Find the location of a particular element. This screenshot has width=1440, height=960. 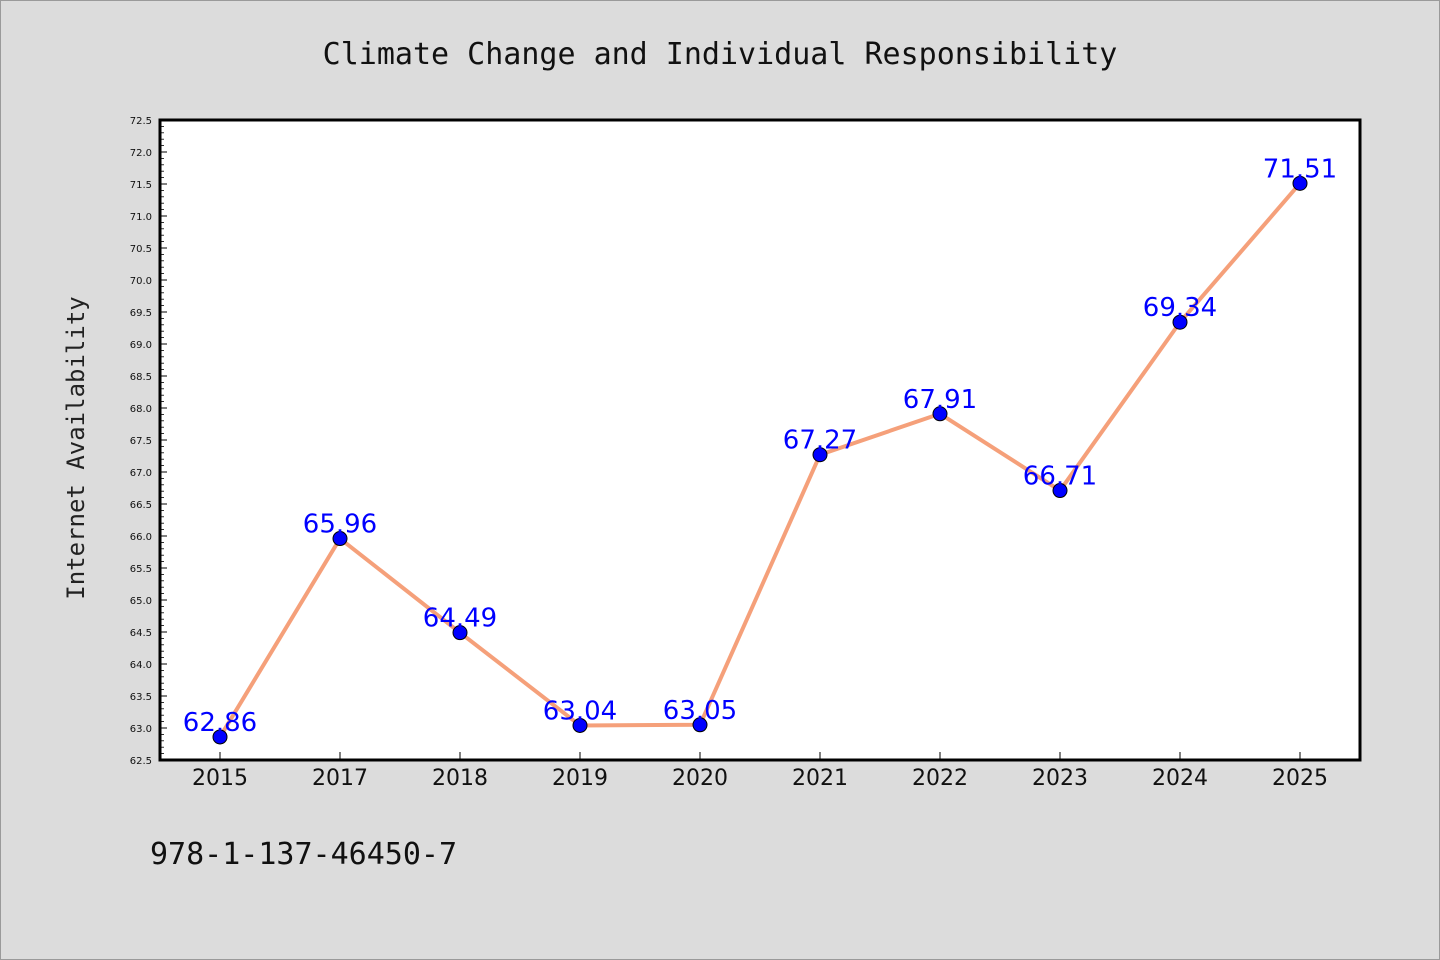

y-tick-label: 66.0 is located at coordinates (141, 537).